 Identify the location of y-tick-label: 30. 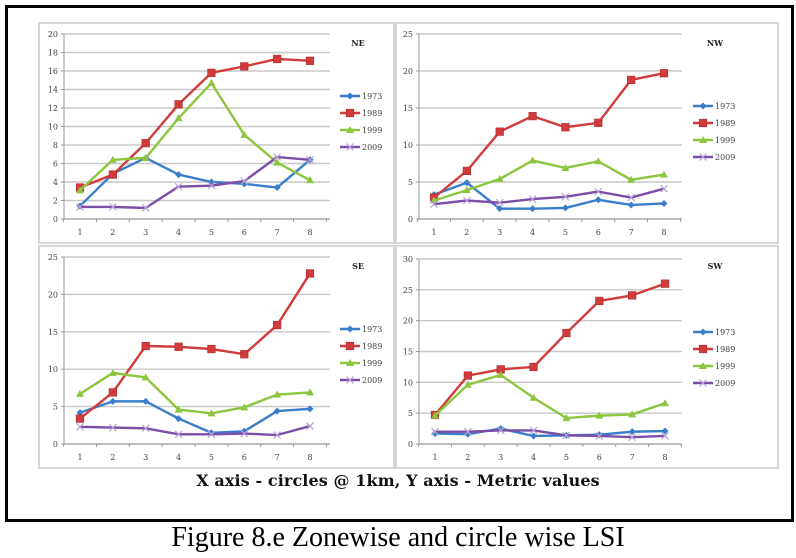
(408, 259).